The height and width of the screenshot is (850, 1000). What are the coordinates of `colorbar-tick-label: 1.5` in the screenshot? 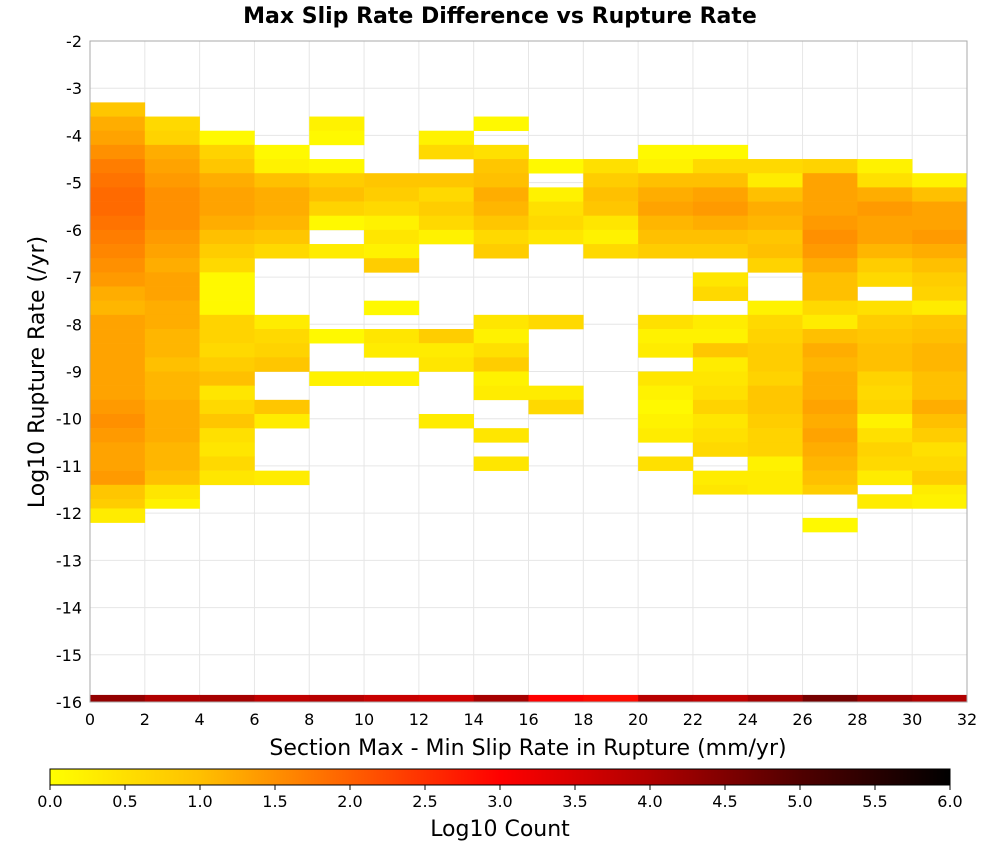 It's located at (274, 801).